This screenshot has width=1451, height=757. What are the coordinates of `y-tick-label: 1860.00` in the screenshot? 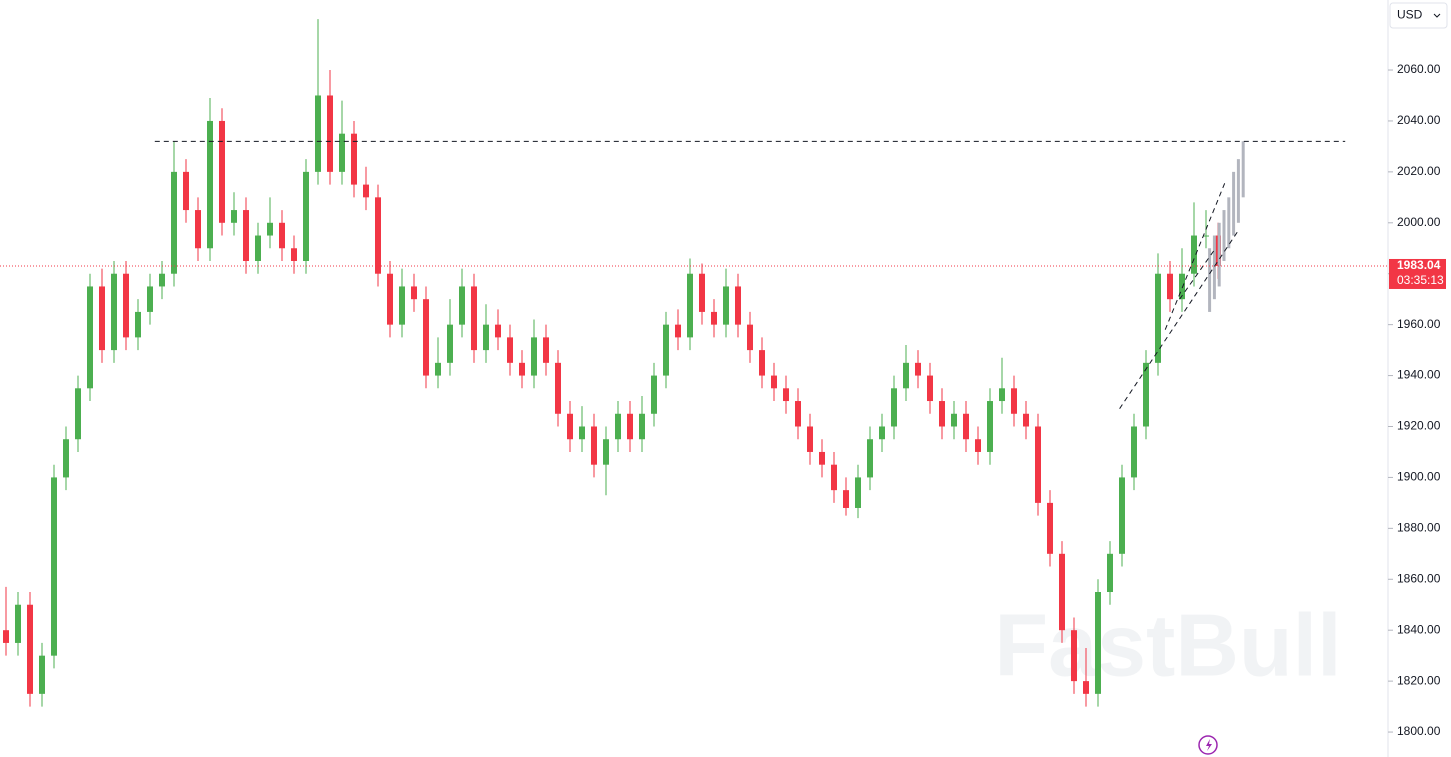 It's located at (1419, 578).